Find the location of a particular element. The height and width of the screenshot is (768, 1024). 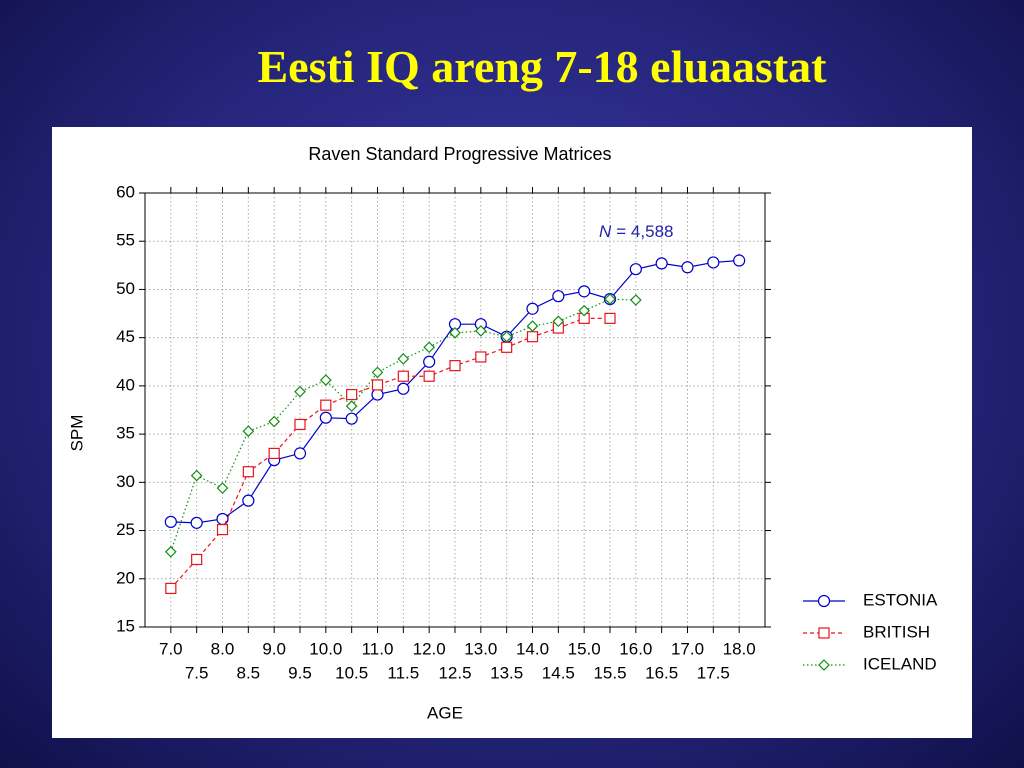

legend-label: ICELAND is located at coordinates (900, 663).